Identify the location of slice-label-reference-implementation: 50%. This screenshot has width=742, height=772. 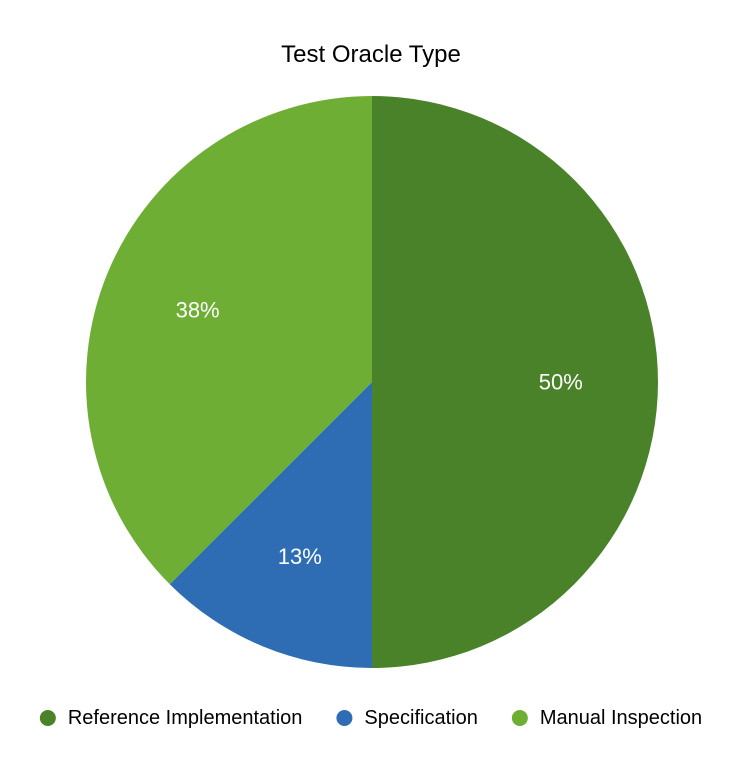
(561, 382).